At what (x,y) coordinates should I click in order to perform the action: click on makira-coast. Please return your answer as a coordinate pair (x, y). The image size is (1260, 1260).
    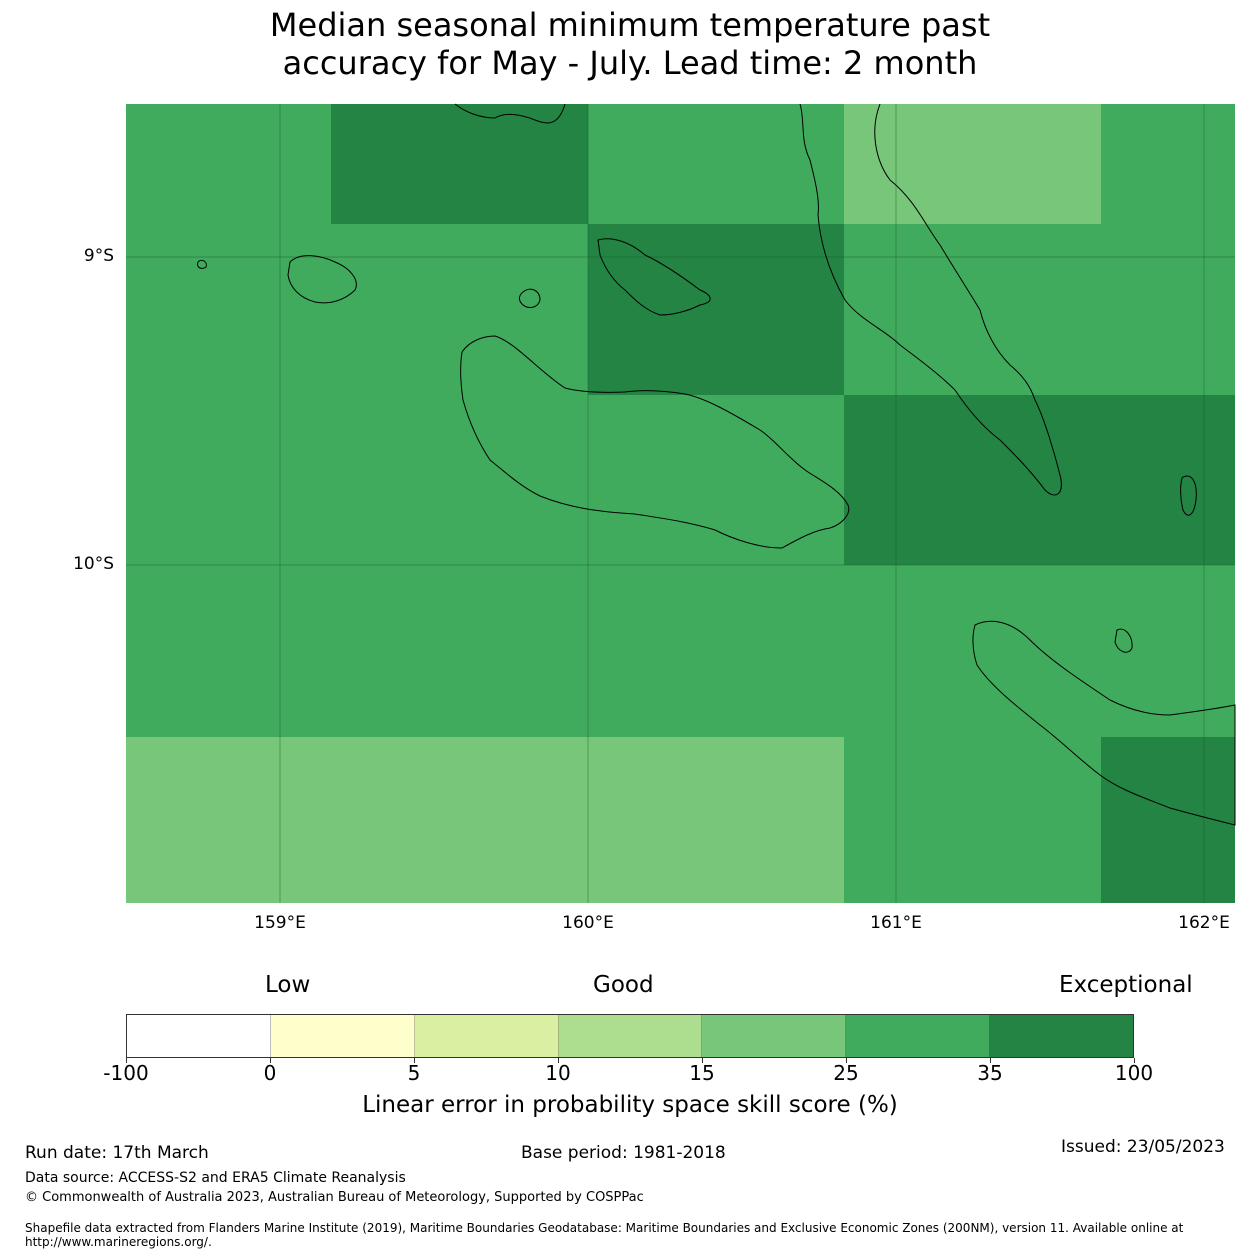
    Looking at the image, I should click on (1104, 723).